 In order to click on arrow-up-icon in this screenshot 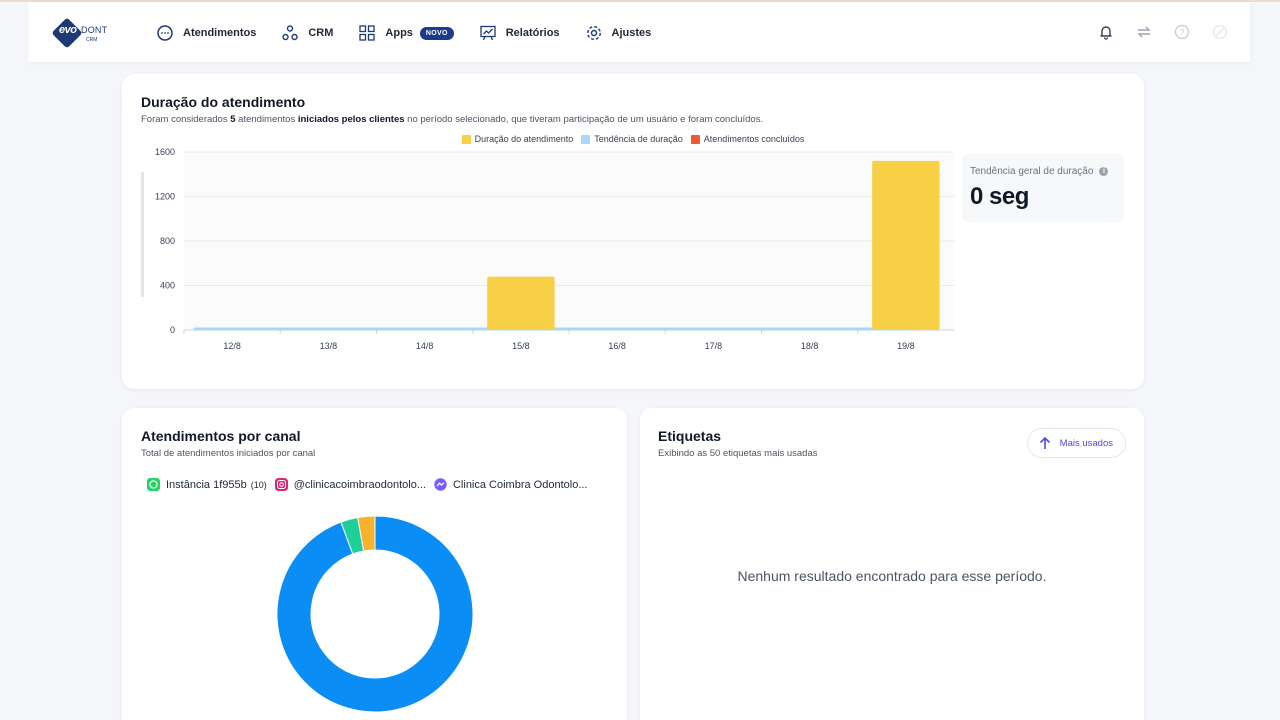, I will do `click(1044, 442)`.